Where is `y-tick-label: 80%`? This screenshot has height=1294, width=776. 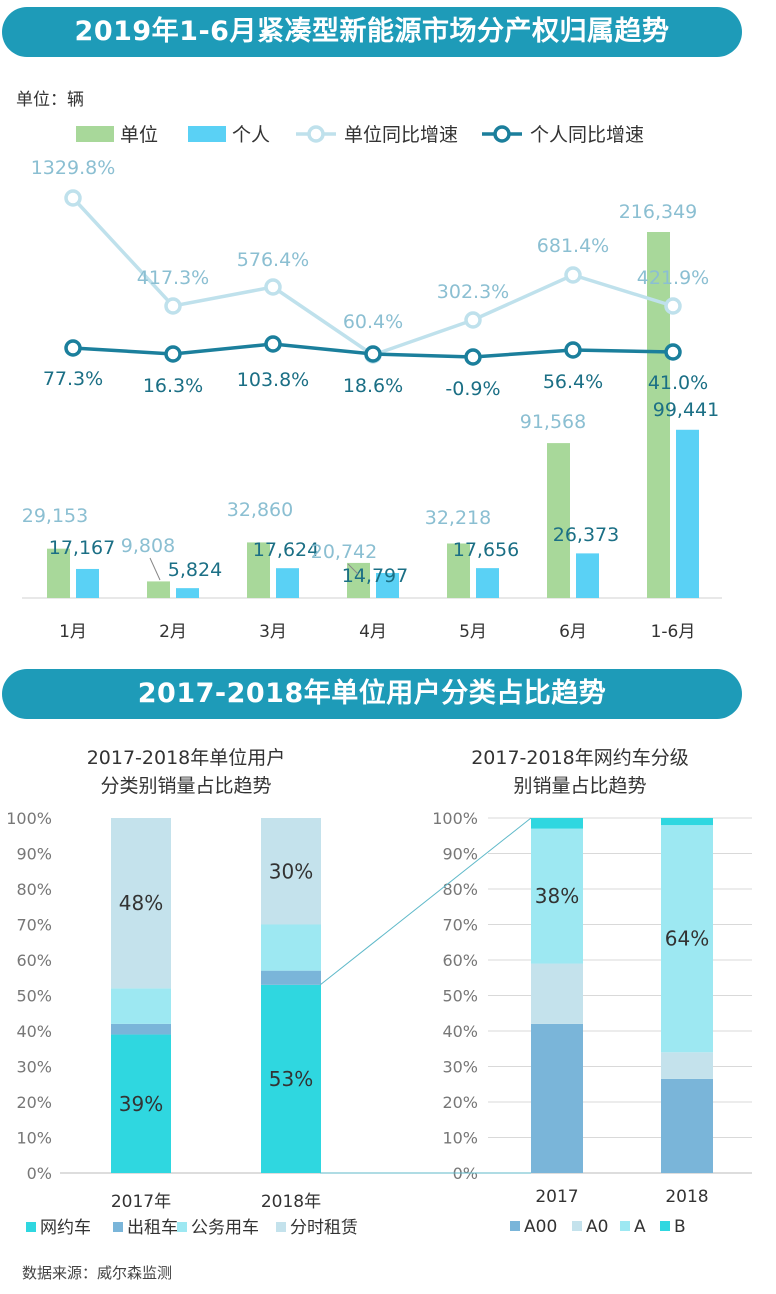
y-tick-label: 80% is located at coordinates (34, 889).